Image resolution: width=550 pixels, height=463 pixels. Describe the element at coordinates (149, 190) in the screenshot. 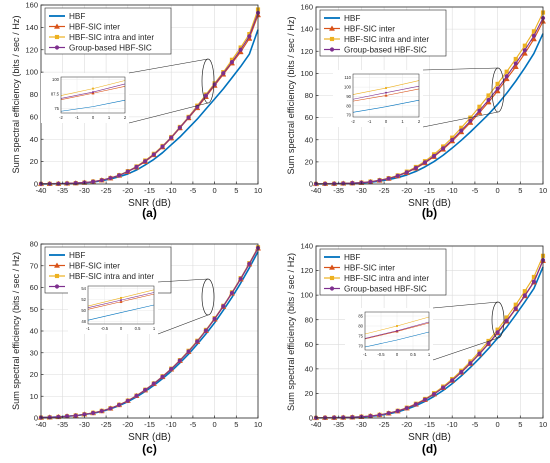

I see `x-tick-label: -15` at that location.